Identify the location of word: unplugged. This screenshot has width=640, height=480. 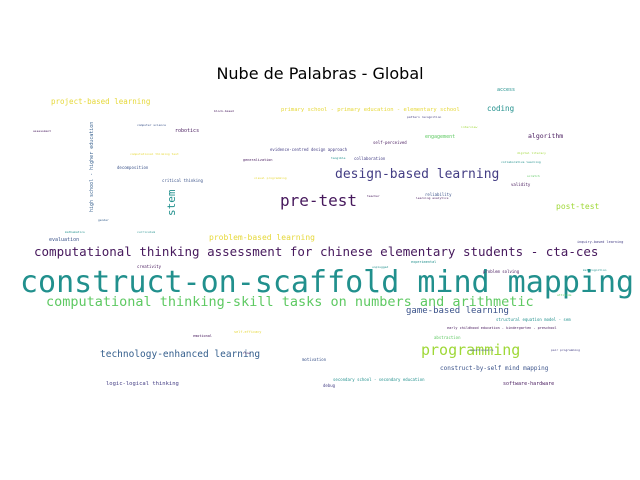
(380, 267).